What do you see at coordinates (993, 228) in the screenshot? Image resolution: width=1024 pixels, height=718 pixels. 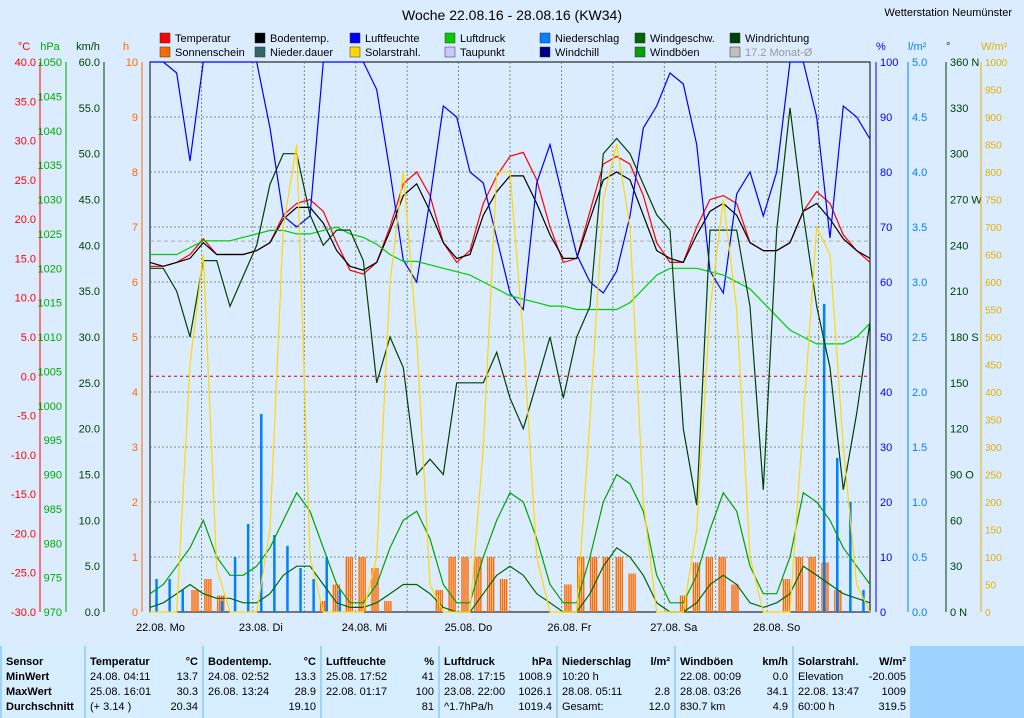 I see `right-axis-tick: 700` at bounding box center [993, 228].